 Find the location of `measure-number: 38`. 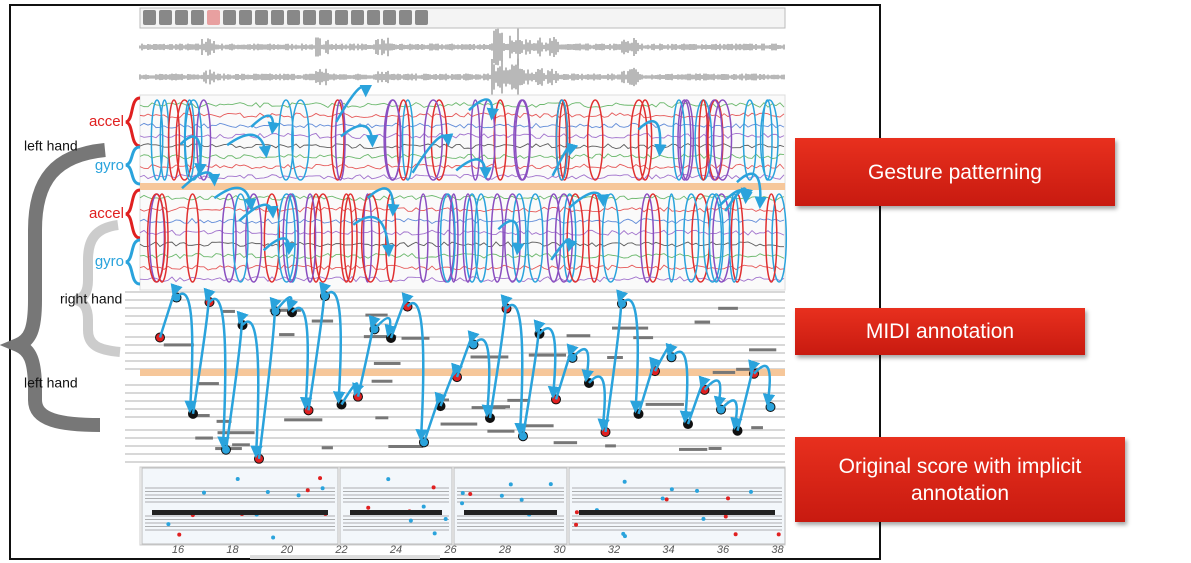

measure-number: 38 is located at coordinates (777, 550).